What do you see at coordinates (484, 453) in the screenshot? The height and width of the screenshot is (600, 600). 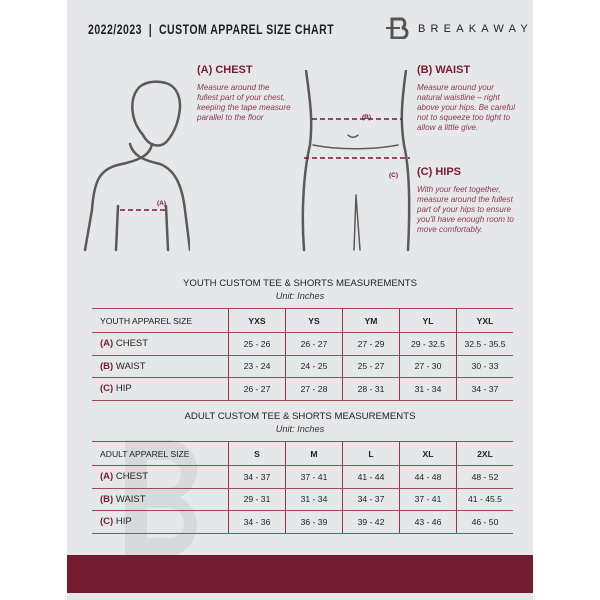 I see `size-header: 2XL` at bounding box center [484, 453].